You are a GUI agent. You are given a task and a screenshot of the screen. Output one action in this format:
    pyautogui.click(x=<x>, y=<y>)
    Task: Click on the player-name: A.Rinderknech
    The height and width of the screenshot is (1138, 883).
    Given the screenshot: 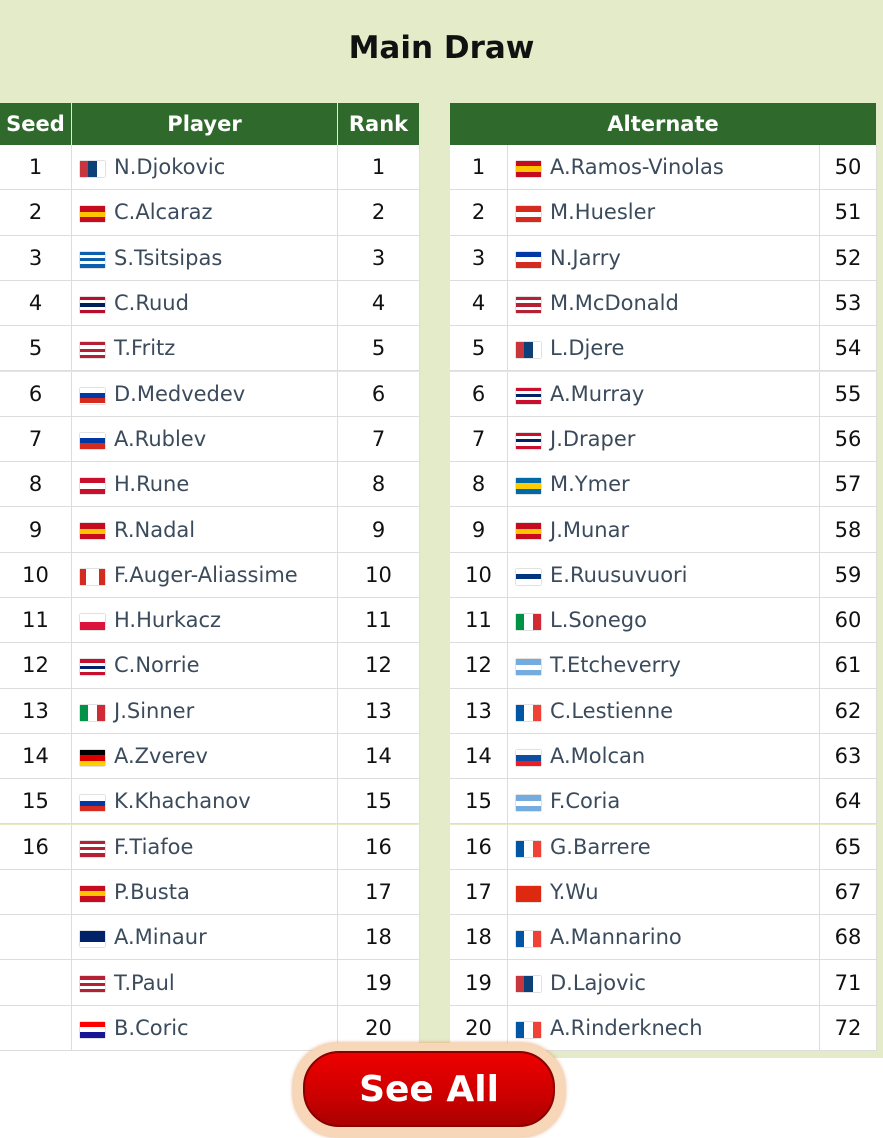 What is the action you would take?
    pyautogui.click(x=664, y=1028)
    